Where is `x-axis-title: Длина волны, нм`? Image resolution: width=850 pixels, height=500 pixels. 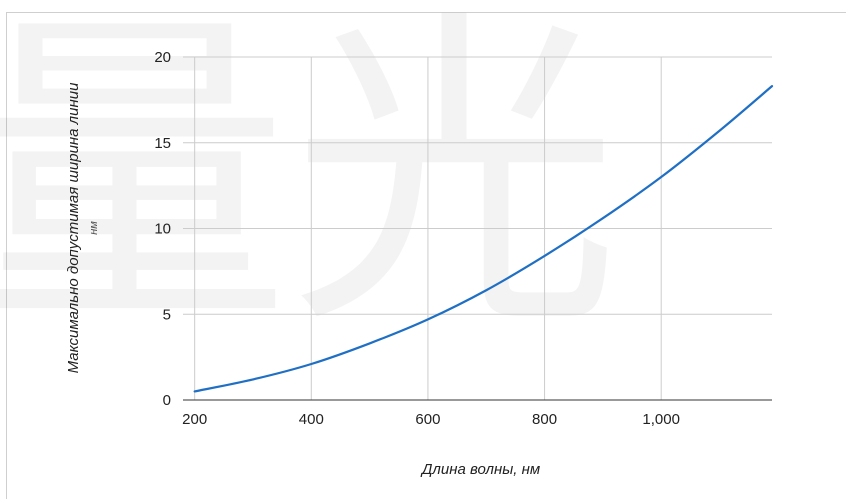
x-axis-title: Длина волны, нм is located at coordinates (480, 469).